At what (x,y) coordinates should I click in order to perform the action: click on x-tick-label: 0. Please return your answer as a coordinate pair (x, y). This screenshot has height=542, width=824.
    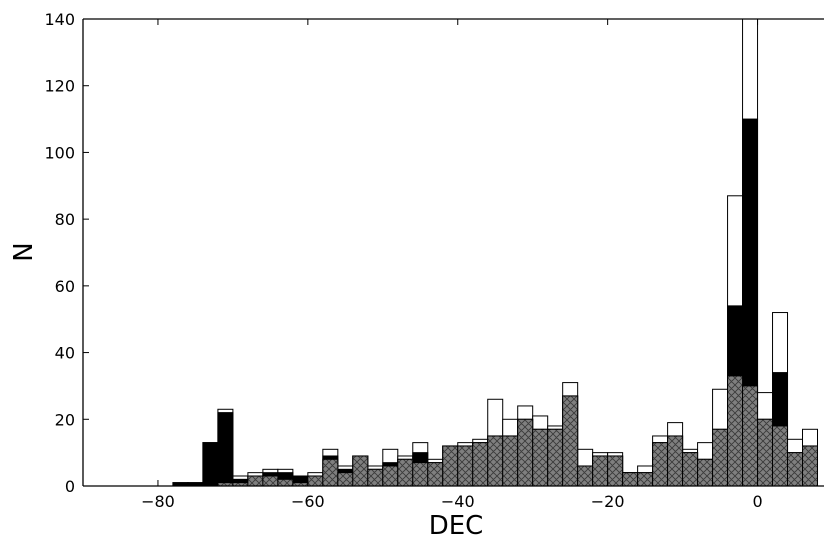
    Looking at the image, I should click on (757, 501).